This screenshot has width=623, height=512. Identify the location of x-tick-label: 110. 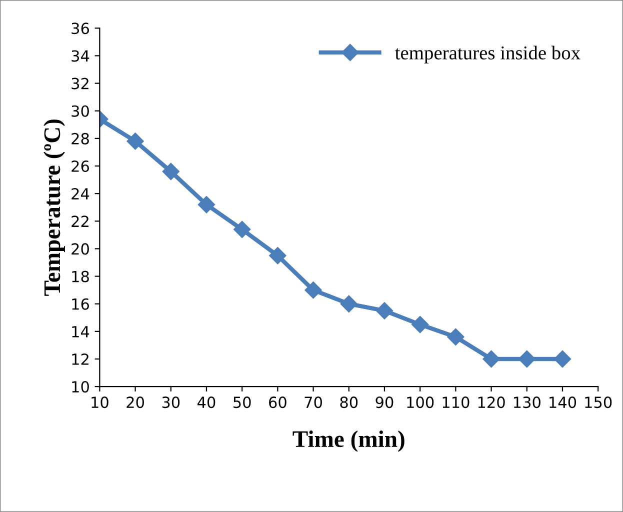
(456, 402).